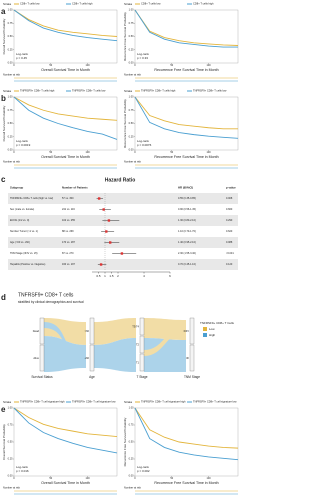 The height and width of the screenshot is (500, 320). I want to click on p-value: p = 0.0076, so click(144, 145).